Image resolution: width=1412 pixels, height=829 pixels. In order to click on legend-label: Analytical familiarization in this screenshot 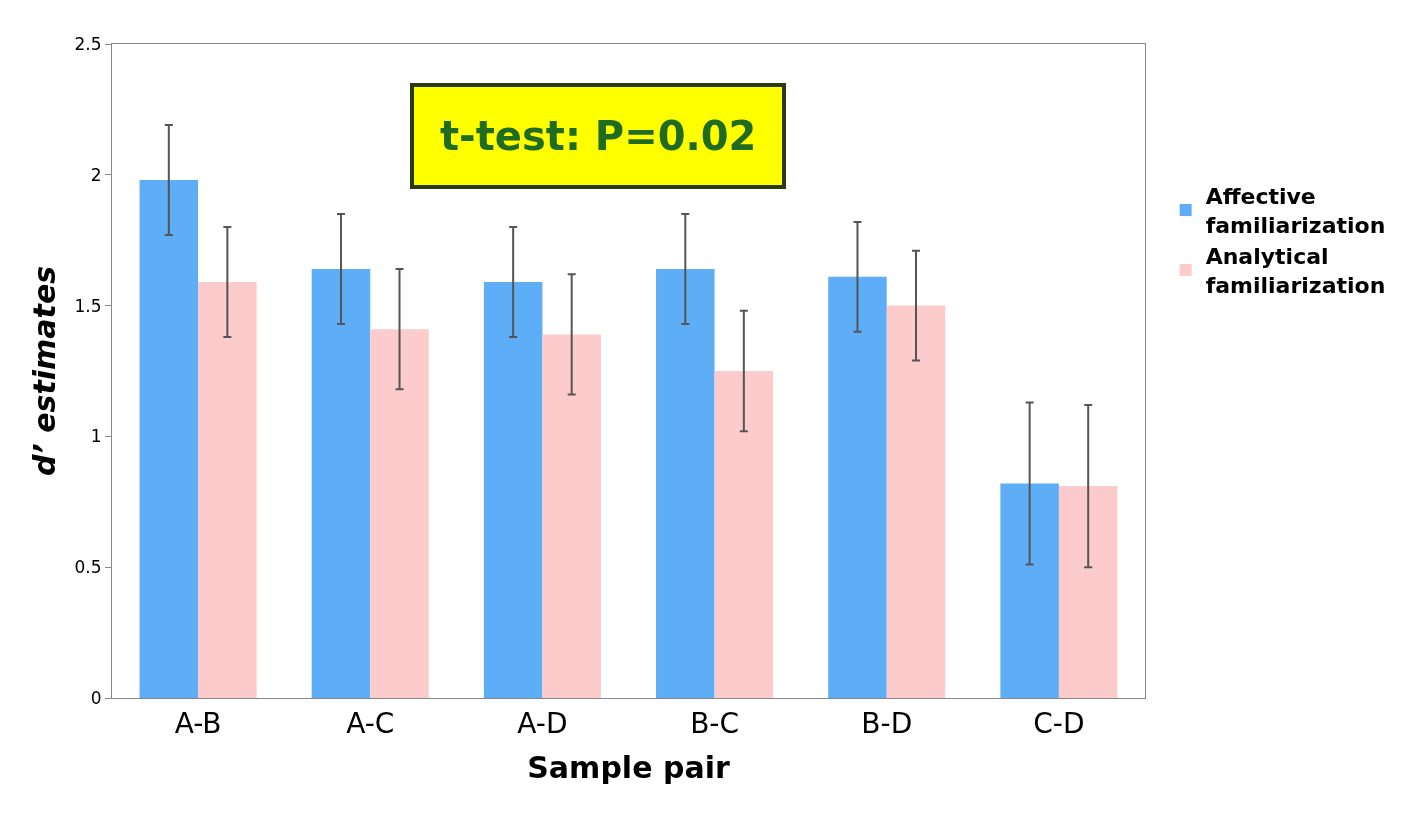, I will do `click(1295, 271)`.